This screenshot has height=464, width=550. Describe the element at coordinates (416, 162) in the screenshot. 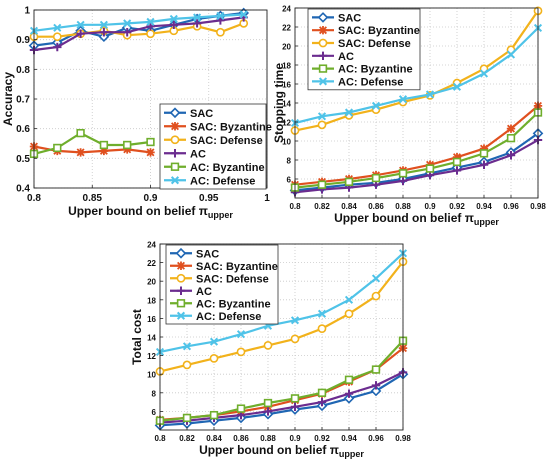

I see `series-line-sac` at that location.